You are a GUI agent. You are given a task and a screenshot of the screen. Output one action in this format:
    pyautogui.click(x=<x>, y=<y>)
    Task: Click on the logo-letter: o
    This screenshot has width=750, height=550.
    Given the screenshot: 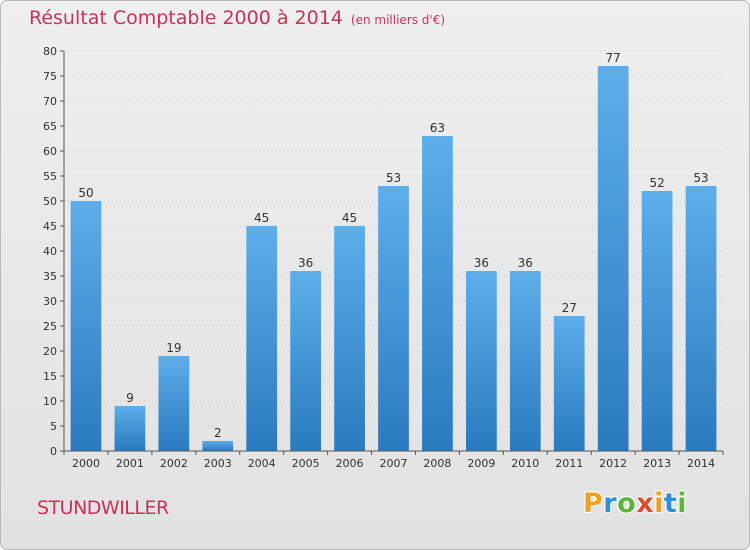 What is the action you would take?
    pyautogui.click(x=627, y=503)
    